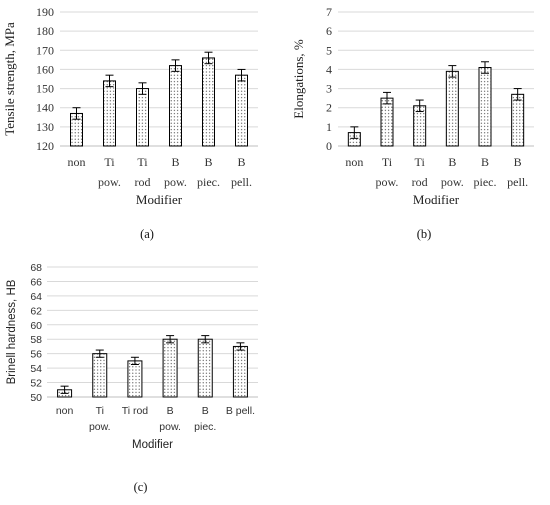 Image resolution: width=550 pixels, height=505 pixels. I want to click on y-tick-label: 2, so click(329, 108).